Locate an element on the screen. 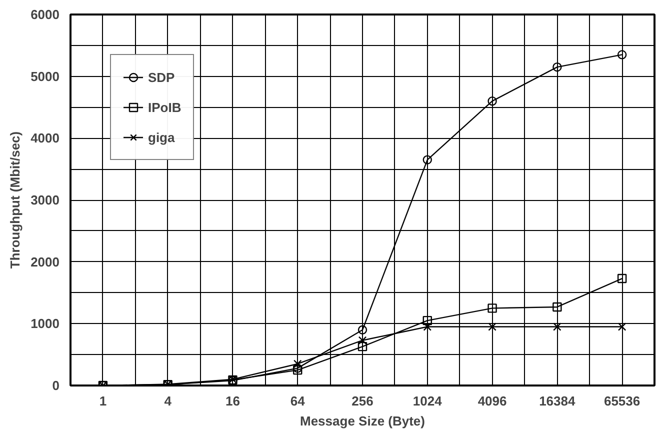  x-tick-label: 16384 is located at coordinates (557, 401).